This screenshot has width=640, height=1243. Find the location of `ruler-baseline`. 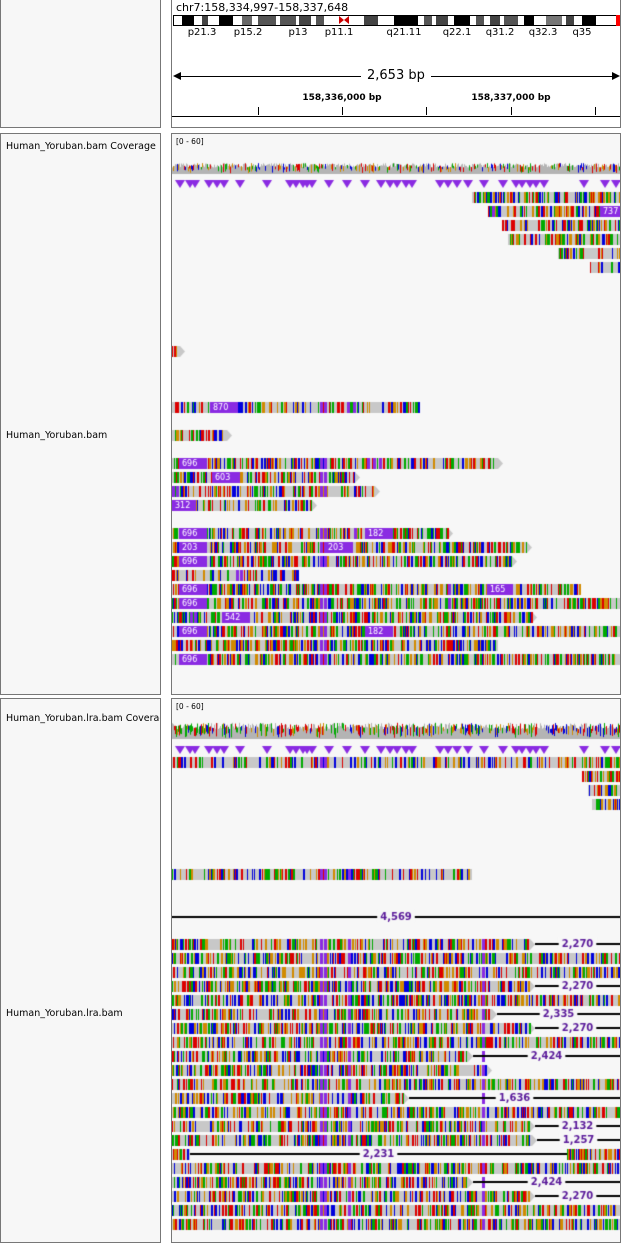

ruler-baseline is located at coordinates (396, 116).